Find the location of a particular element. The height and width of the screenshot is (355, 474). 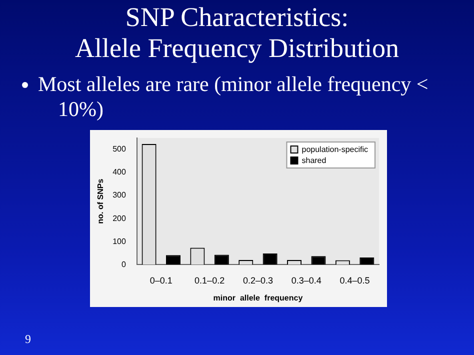

legend-label: population-specific is located at coordinates (335, 149).